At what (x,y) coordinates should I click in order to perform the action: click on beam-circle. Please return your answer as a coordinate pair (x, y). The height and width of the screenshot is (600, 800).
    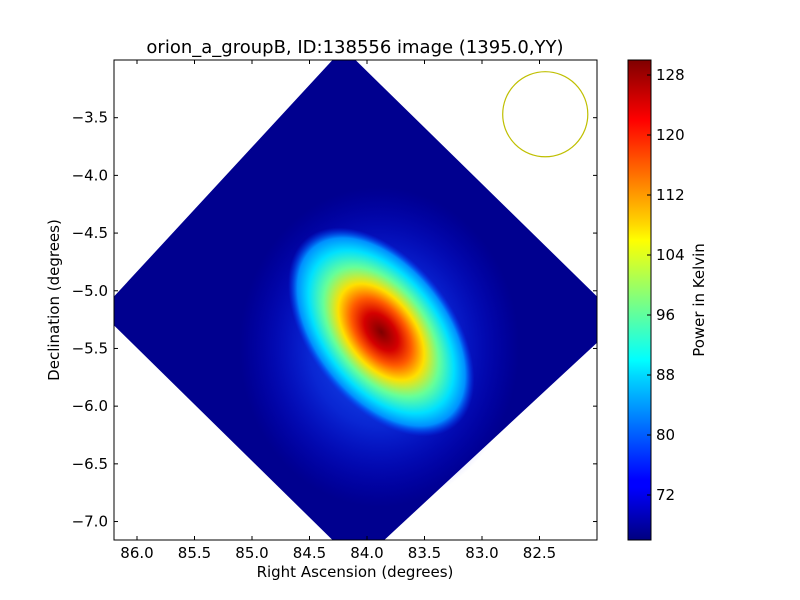
    Looking at the image, I should click on (545, 114).